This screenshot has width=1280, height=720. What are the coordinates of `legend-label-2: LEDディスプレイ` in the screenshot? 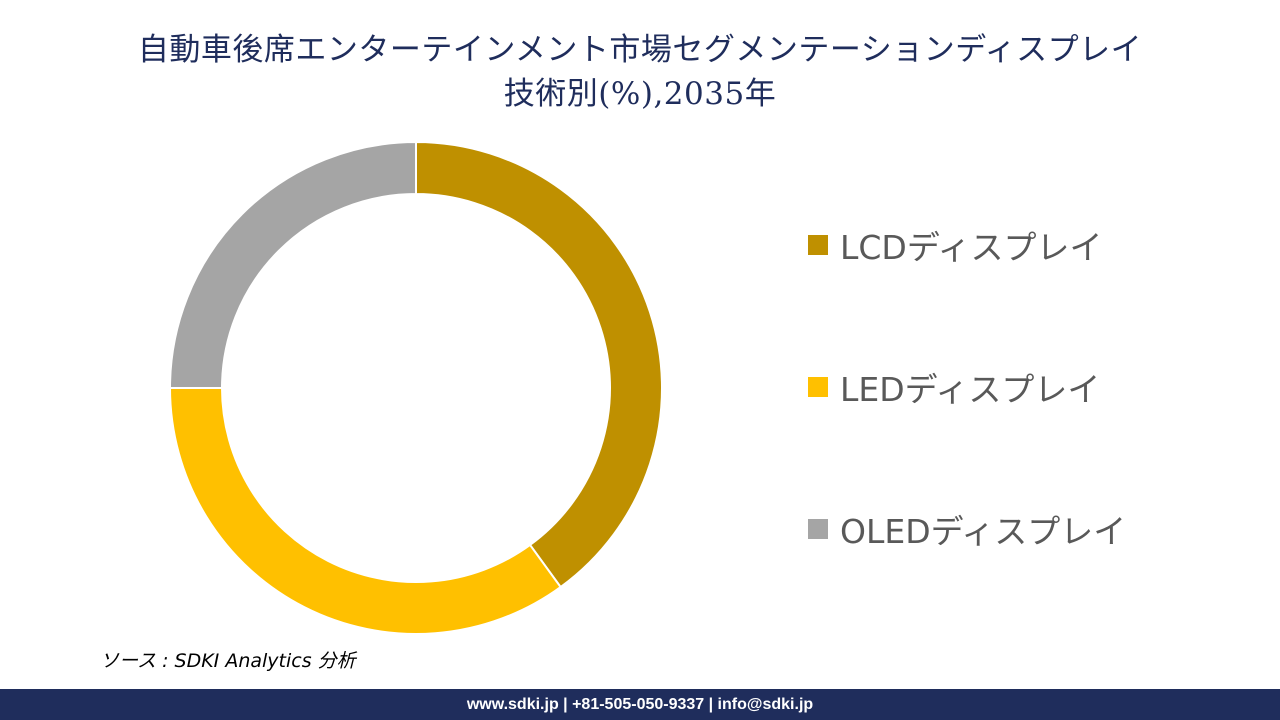 It's located at (970, 389).